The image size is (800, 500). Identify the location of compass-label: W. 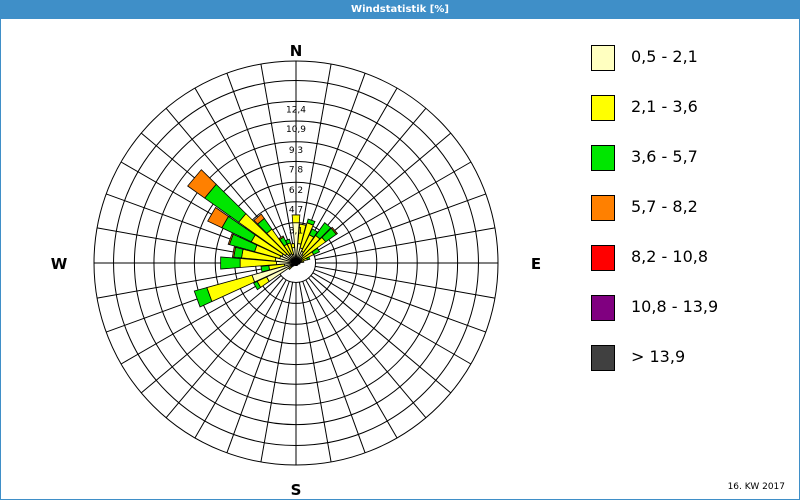
(59, 264).